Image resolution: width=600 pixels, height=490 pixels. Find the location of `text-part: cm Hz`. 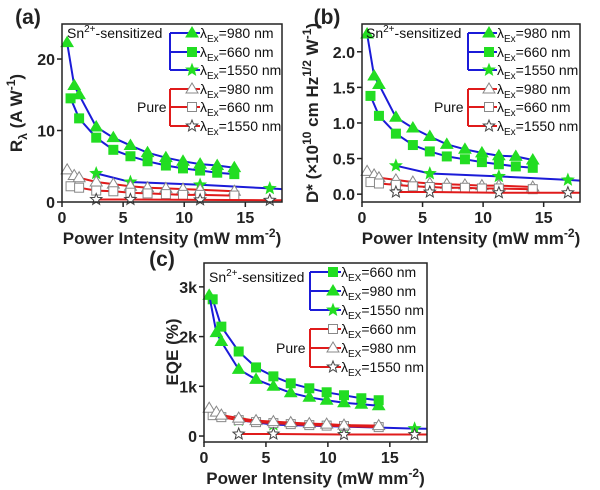

text-part: cm Hz is located at coordinates (312, 104).